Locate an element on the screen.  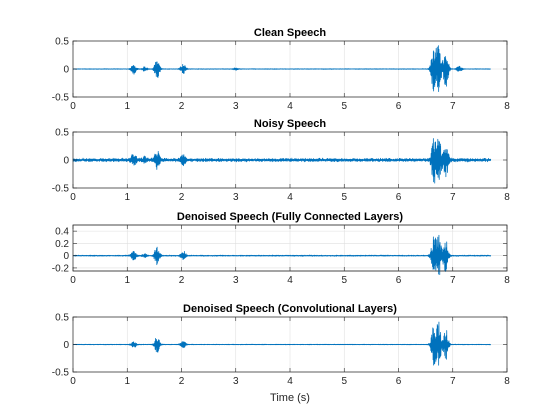
chart-title: Clean Speech is located at coordinates (290, 33).